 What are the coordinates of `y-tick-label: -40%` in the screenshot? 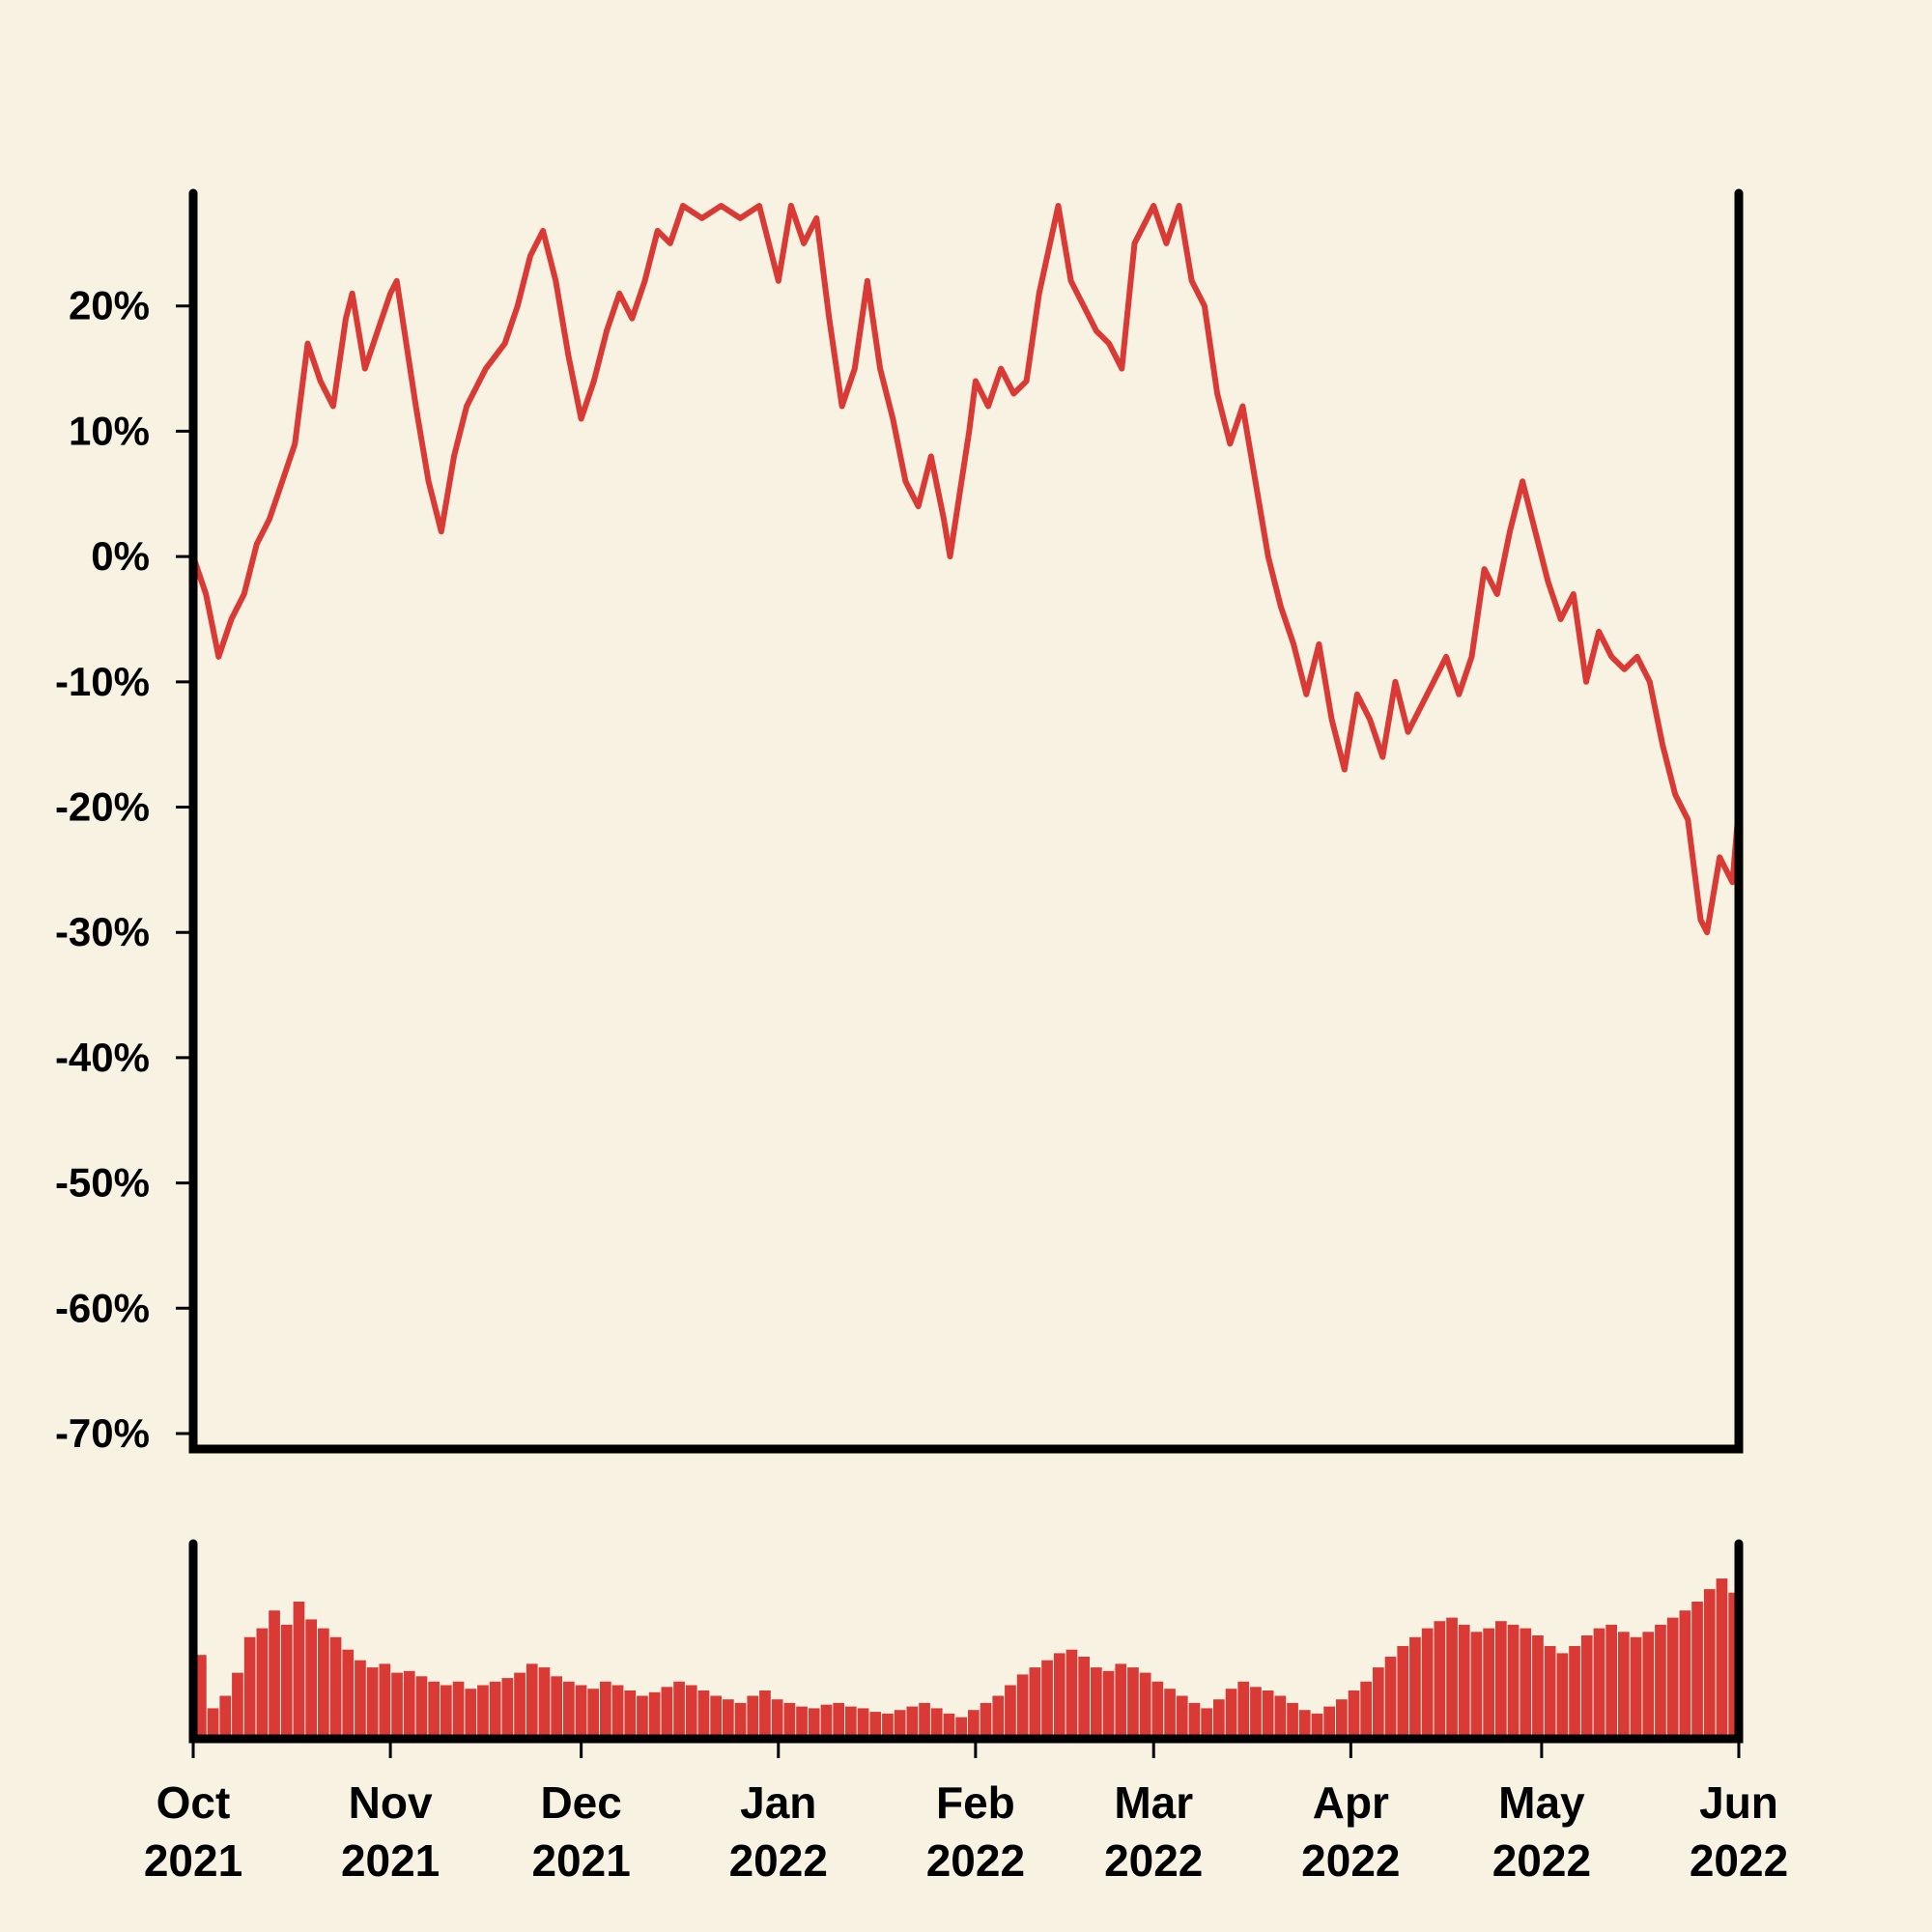 It's located at (102, 1057).